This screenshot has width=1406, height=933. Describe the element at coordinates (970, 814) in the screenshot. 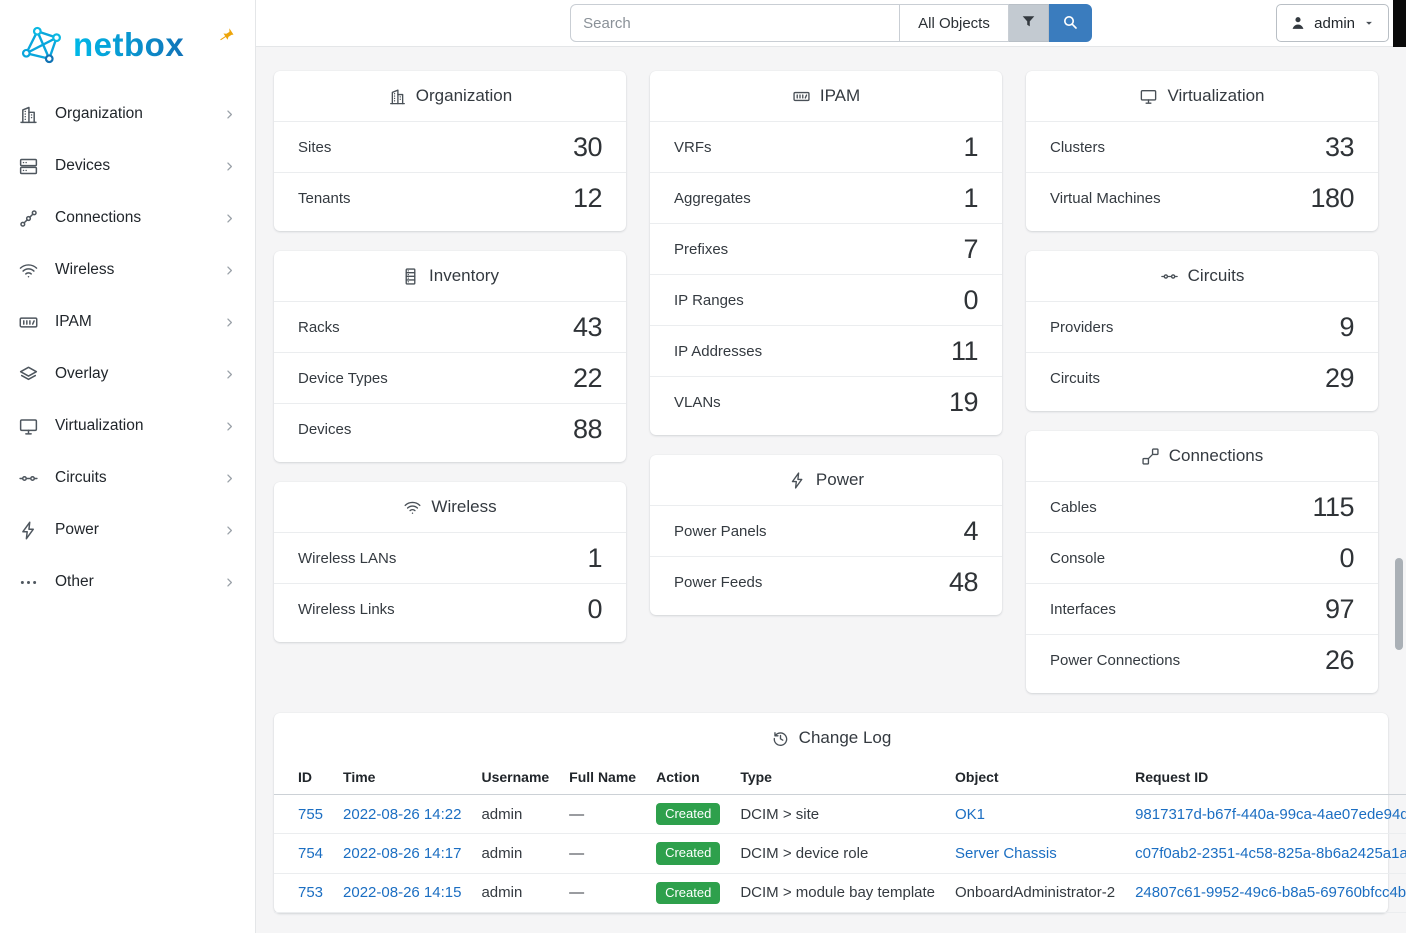

I see `changelog-object-link: OK1` at that location.